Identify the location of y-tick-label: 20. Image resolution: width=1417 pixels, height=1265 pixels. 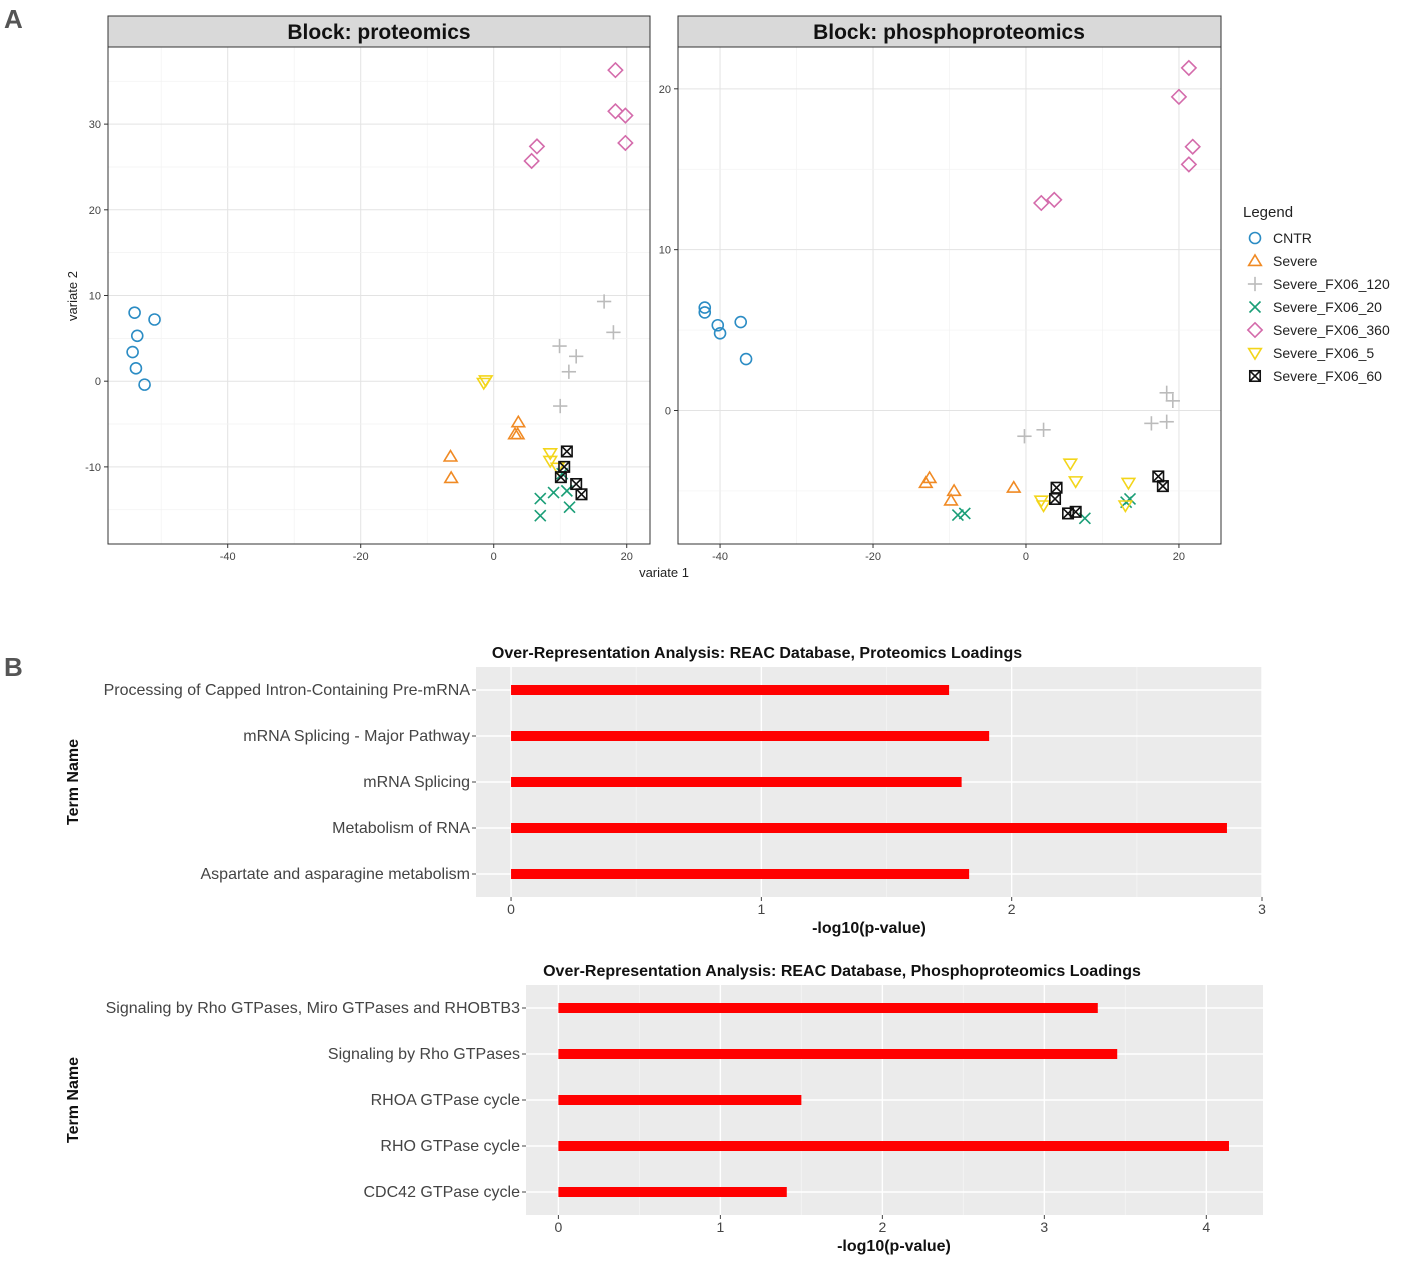
(665, 90).